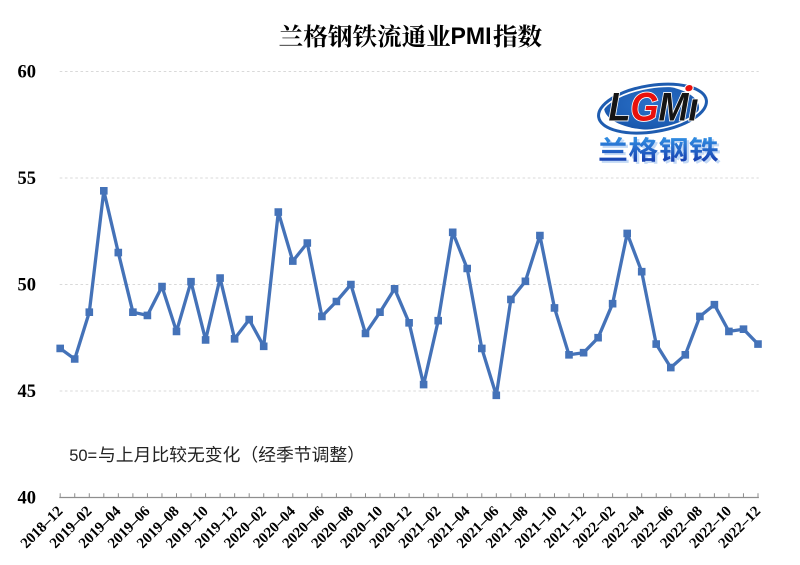 Image resolution: width=800 pixels, height=565 pixels. What do you see at coordinates (471, 36) in the screenshot?
I see `svg-text: PMI` at bounding box center [471, 36].